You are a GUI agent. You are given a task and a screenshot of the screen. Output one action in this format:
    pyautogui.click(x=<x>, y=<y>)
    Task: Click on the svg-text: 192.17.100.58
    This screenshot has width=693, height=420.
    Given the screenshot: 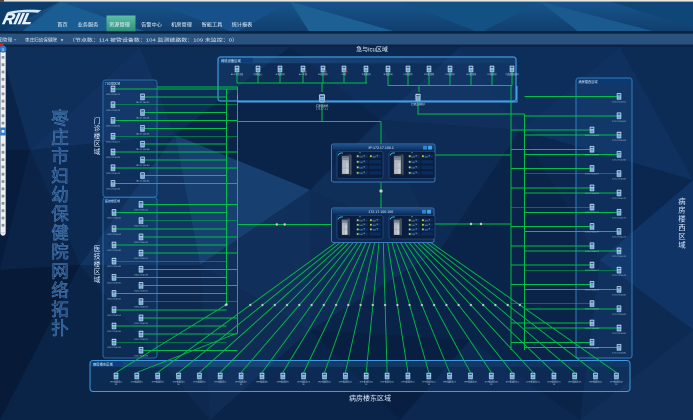 What is the action you would take?
    pyautogui.click(x=114, y=348)
    